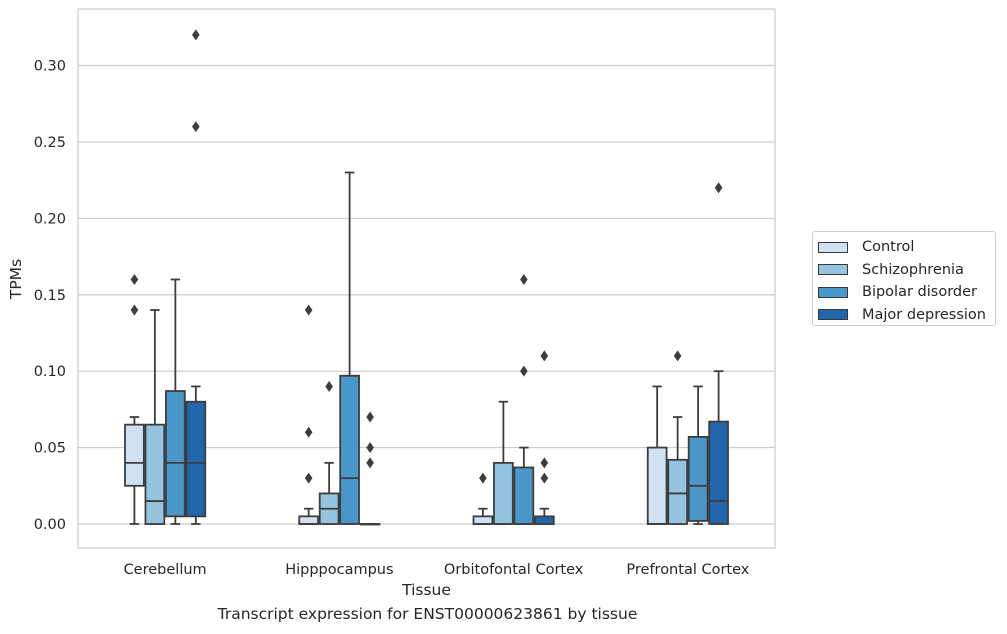  Describe the element at coordinates (50, 219) in the screenshot. I see `y-tick-label: 0.20` at that location.